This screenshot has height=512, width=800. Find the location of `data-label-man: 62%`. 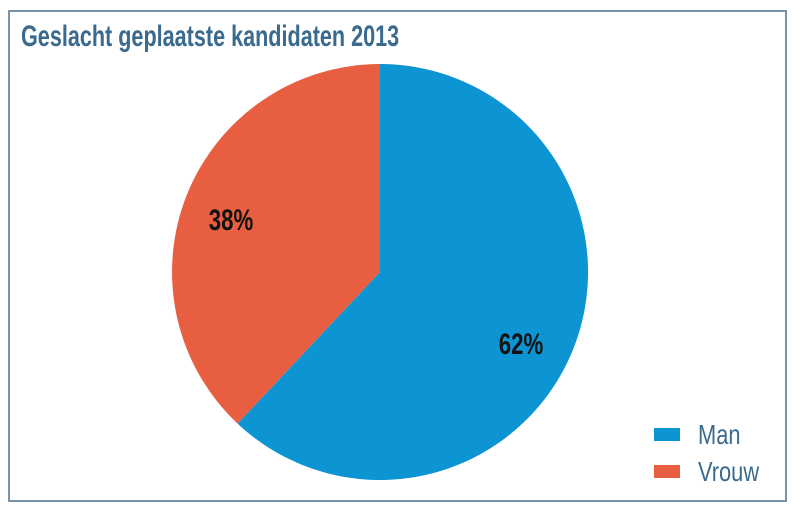

data-label-man: 62% is located at coordinates (521, 344).